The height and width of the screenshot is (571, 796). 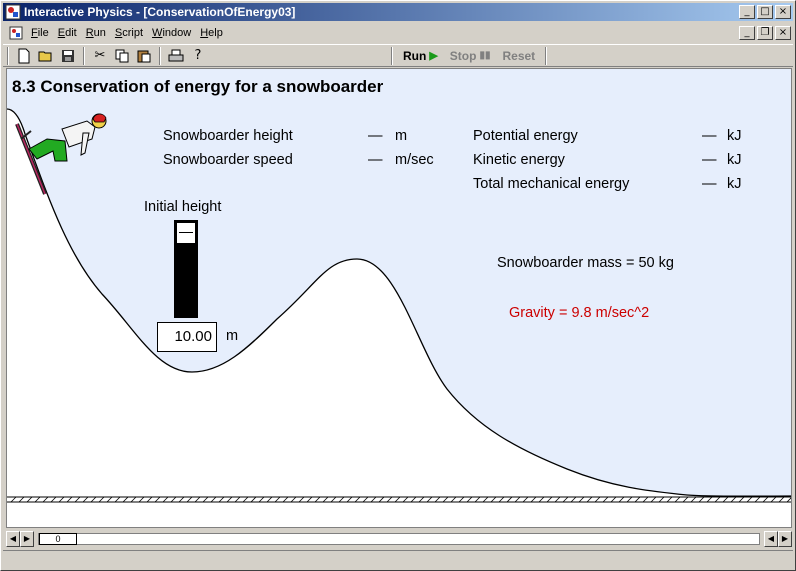 What do you see at coordinates (519, 160) in the screenshot?
I see `kinetic-energy-label: Kinetic energy` at bounding box center [519, 160].